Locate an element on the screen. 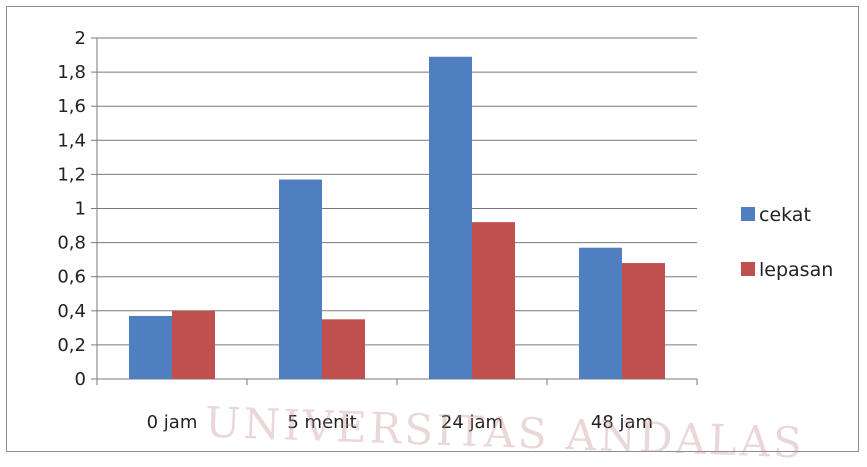  x-tick-label: 5 menit is located at coordinates (321, 422).